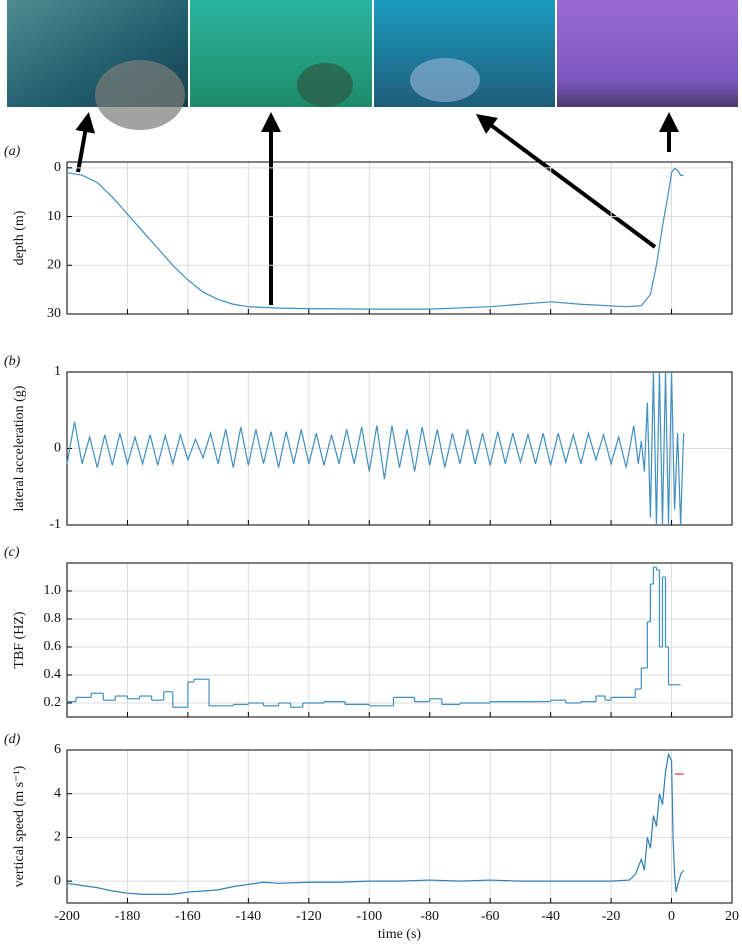 Image resolution: width=742 pixels, height=947 pixels. What do you see at coordinates (12, 361) in the screenshot?
I see `panel-label: (b)` at bounding box center [12, 361].